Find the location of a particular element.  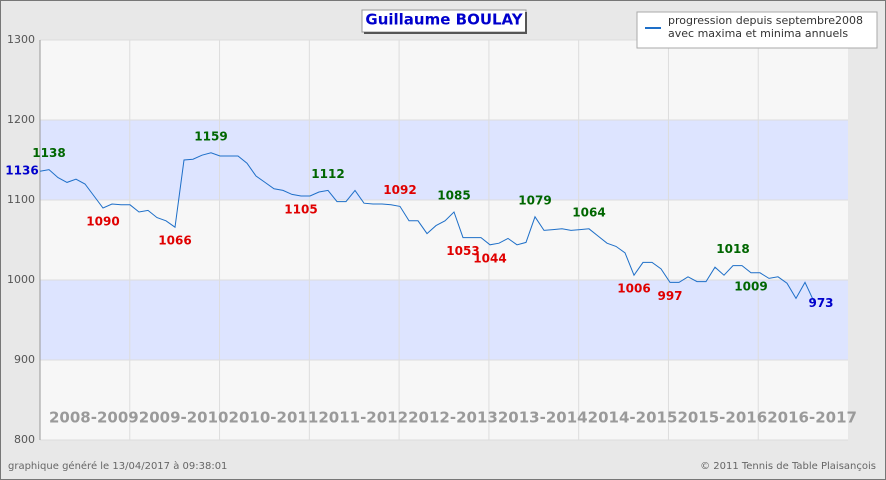

point-label: 1159 is located at coordinates (210, 136).